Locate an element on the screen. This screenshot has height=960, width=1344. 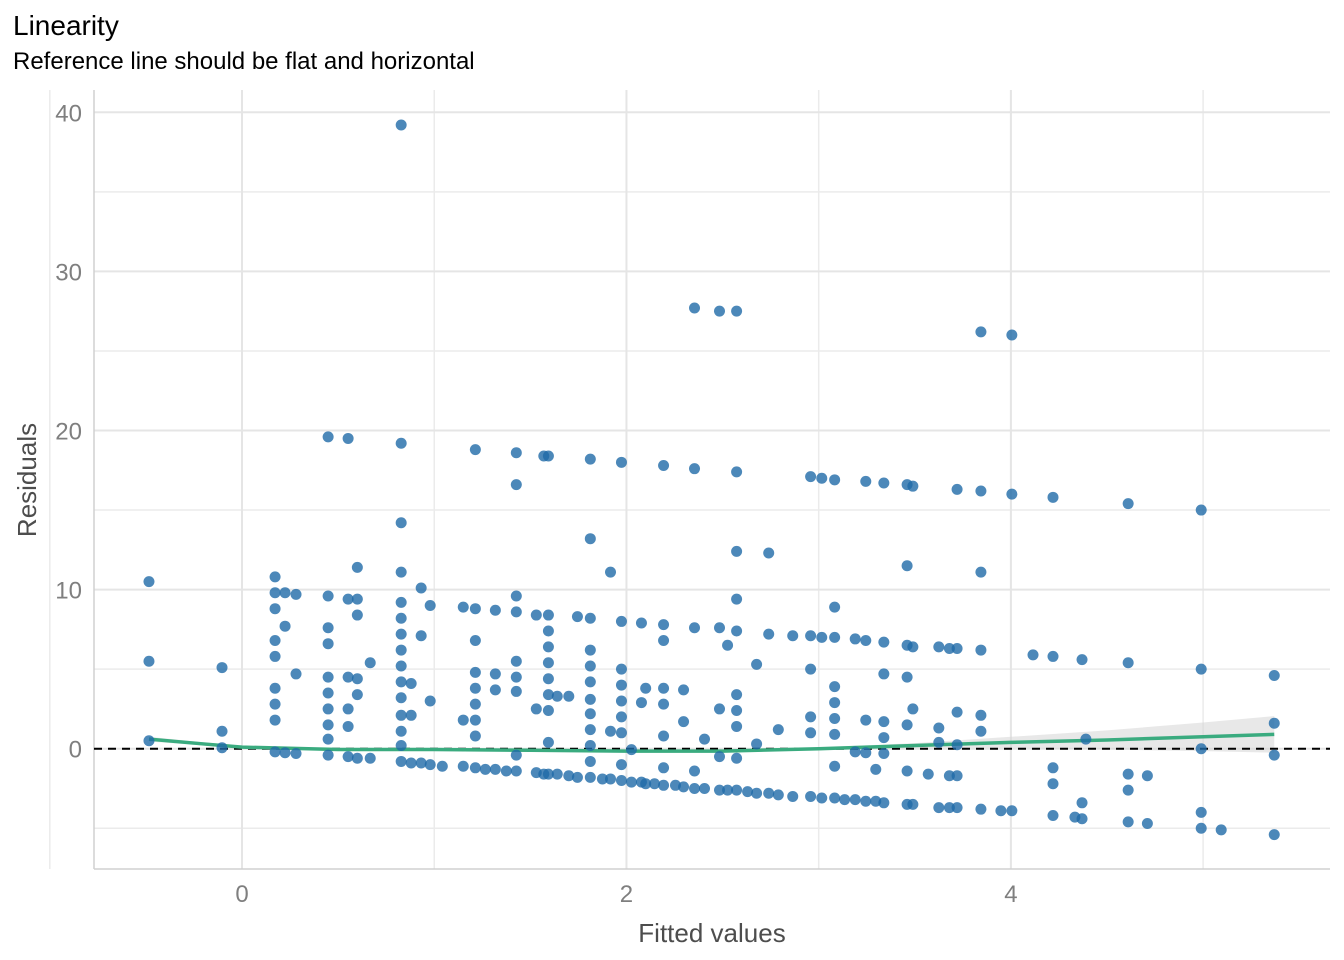
x-tick-label: 2 is located at coordinates (626, 894).